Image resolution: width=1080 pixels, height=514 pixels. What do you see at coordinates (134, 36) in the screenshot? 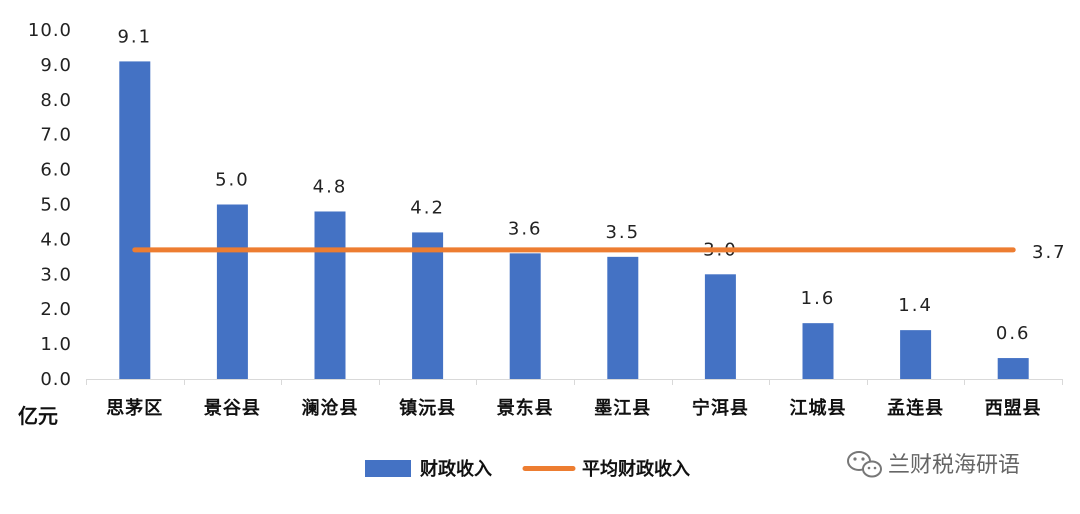
I see `bar-data-label: 9.1` at bounding box center [134, 36].